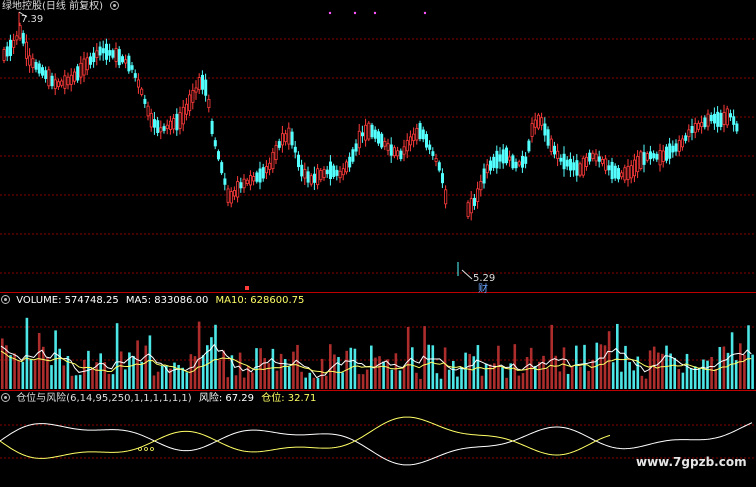 This screenshot has width=756, height=487. I want to click on event-flag, so click(247, 288).